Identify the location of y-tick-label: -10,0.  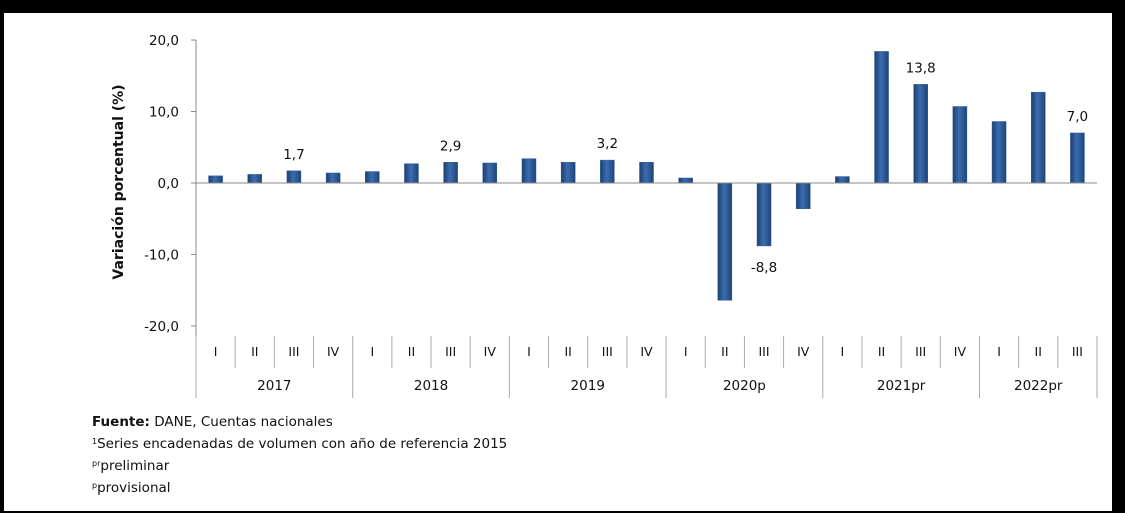
(161, 256).